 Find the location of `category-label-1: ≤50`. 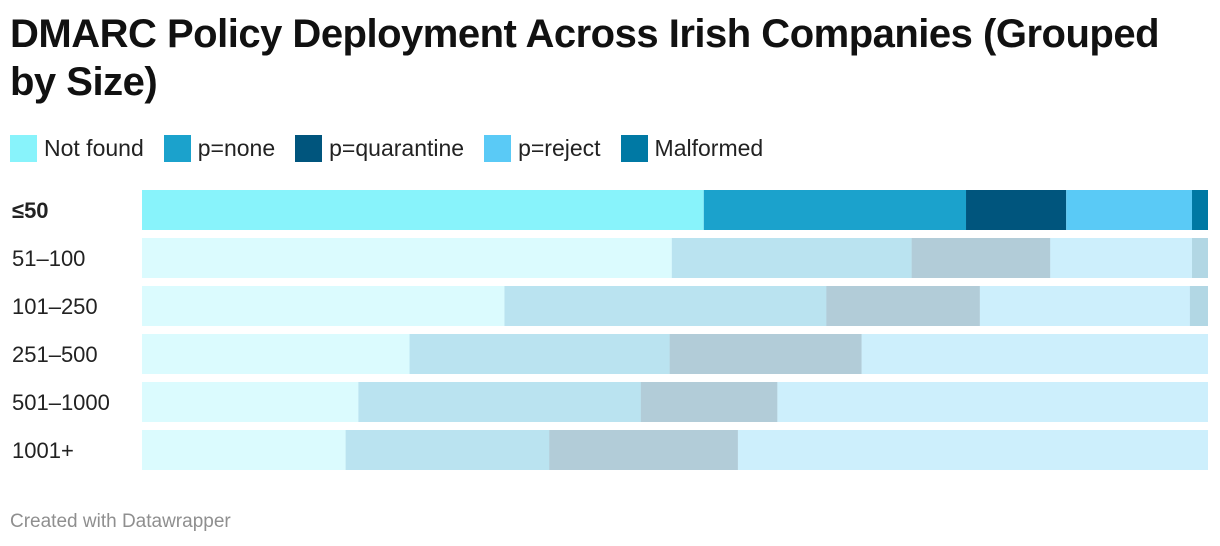

category-label-1: ≤50 is located at coordinates (30, 210).